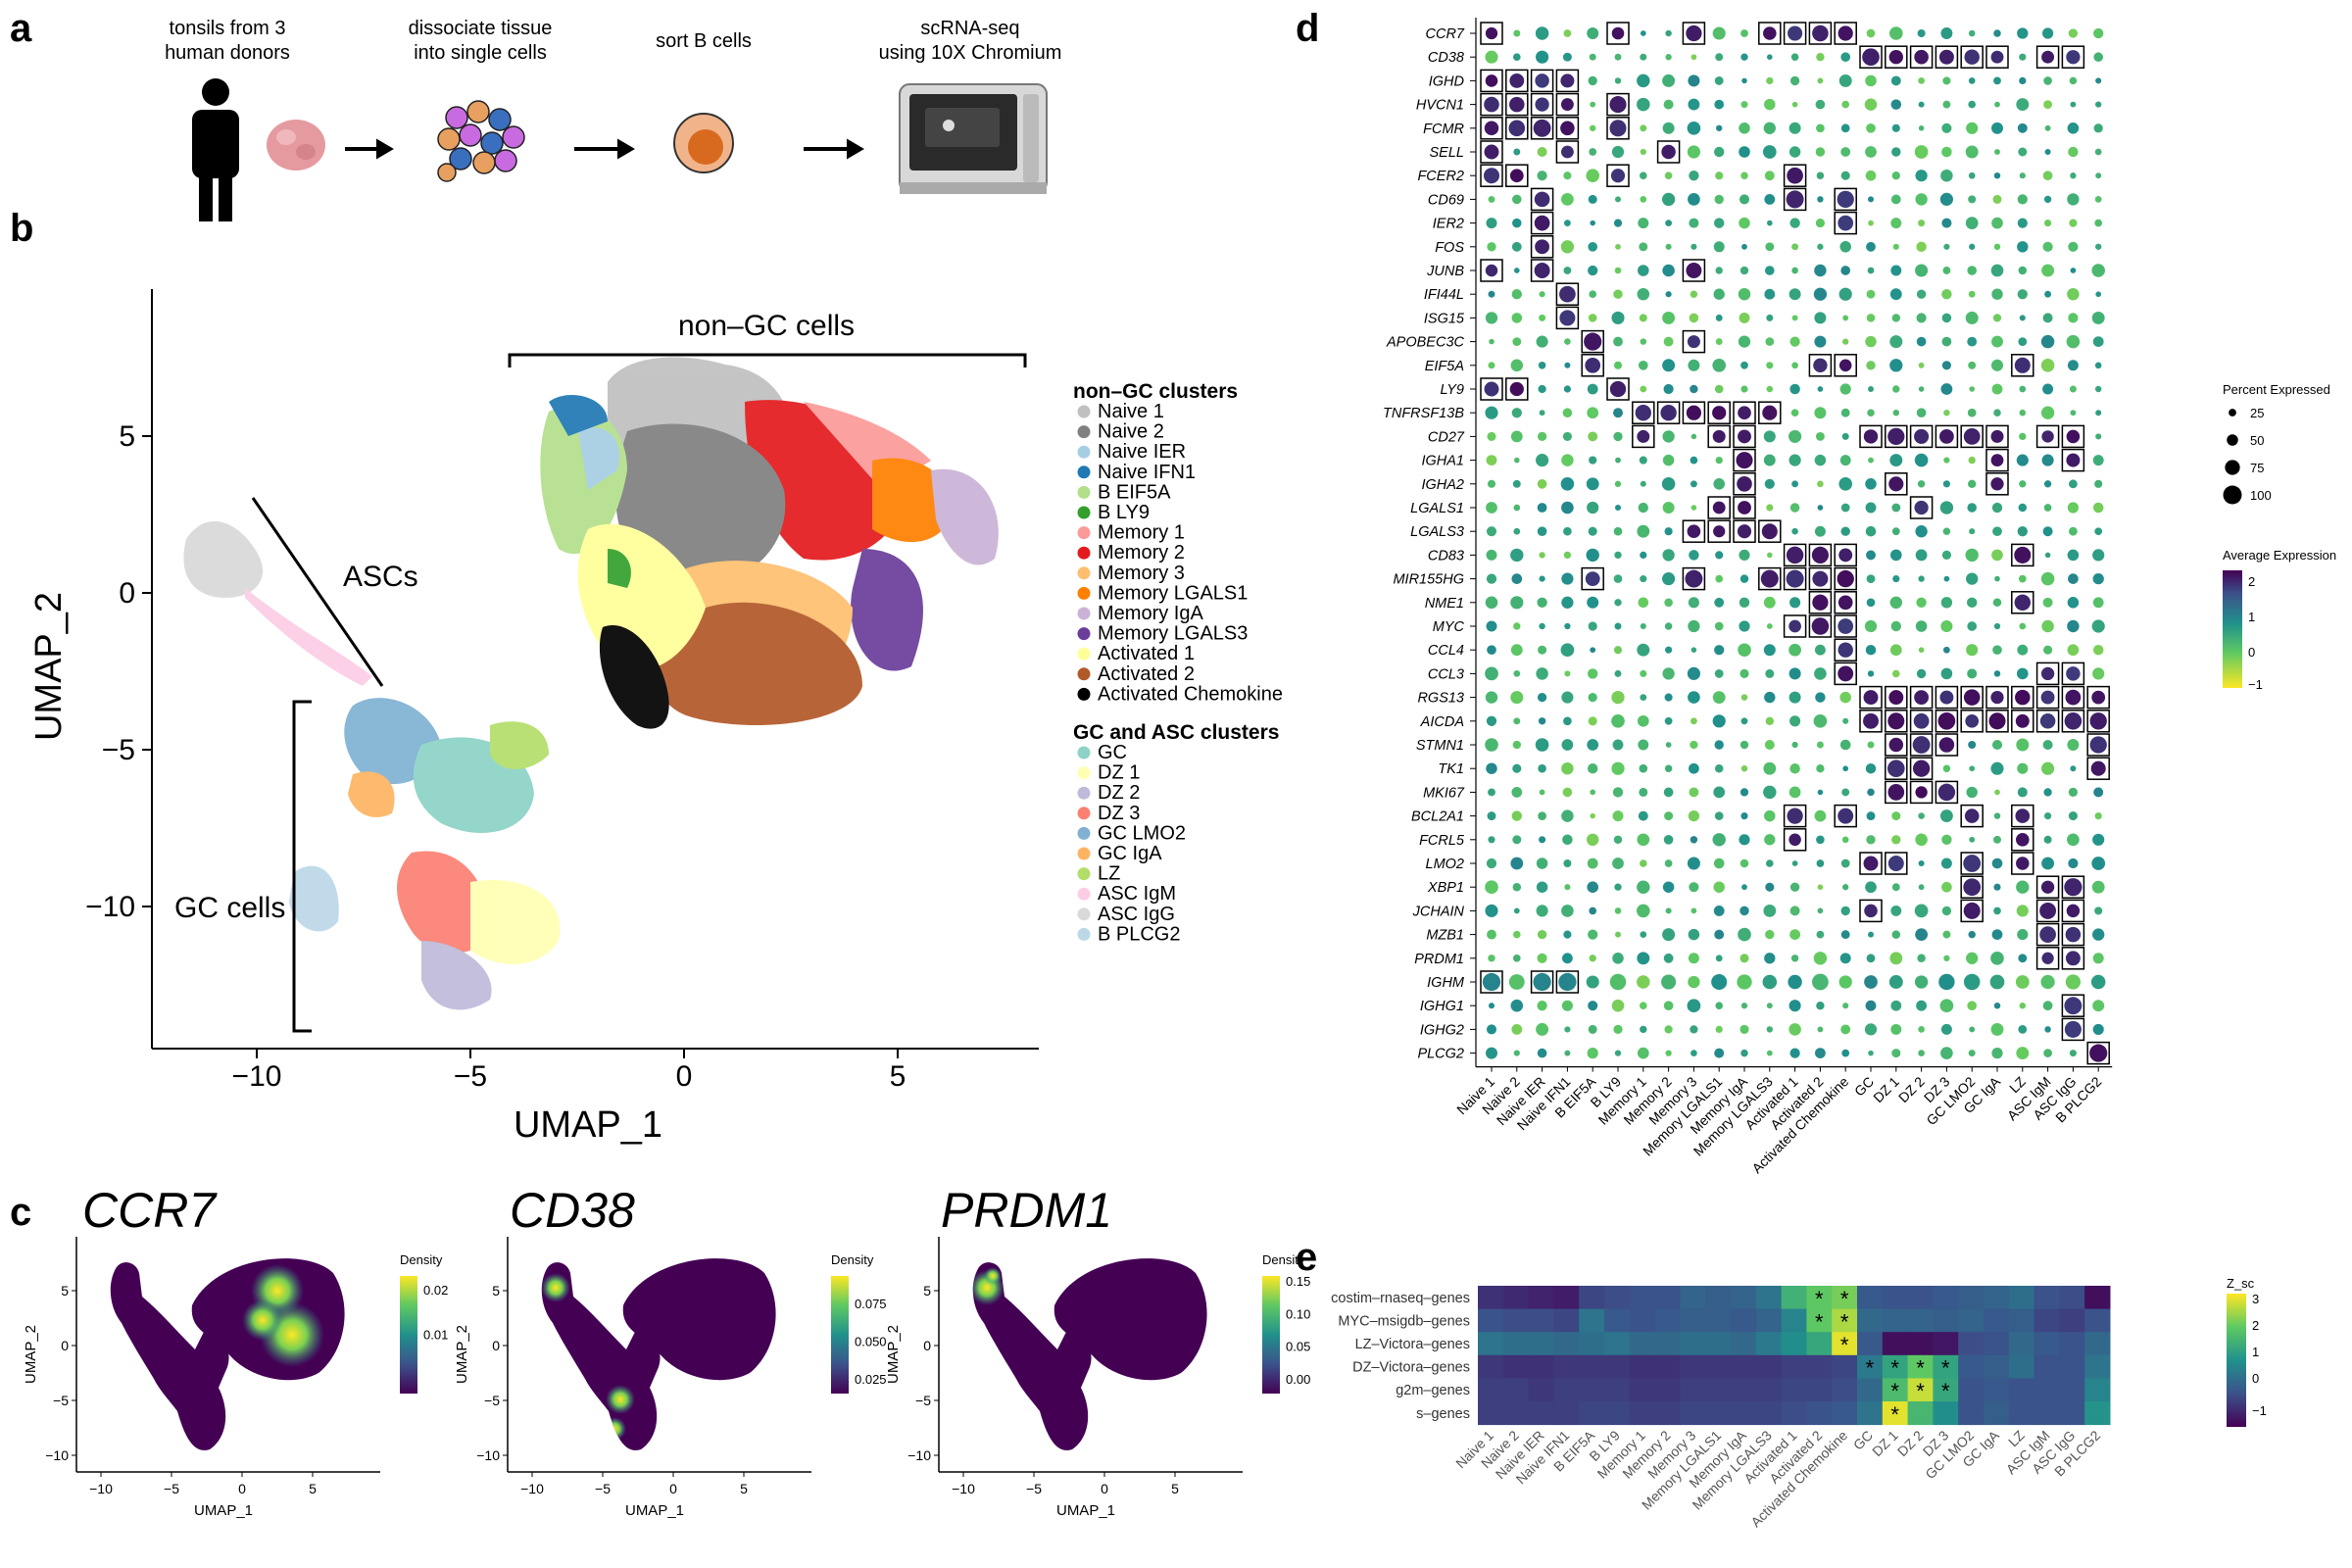 The image size is (2352, 1568). What do you see at coordinates (1770, 57) in the screenshot?
I see `dot-cd38-memory-lgals3` at bounding box center [1770, 57].